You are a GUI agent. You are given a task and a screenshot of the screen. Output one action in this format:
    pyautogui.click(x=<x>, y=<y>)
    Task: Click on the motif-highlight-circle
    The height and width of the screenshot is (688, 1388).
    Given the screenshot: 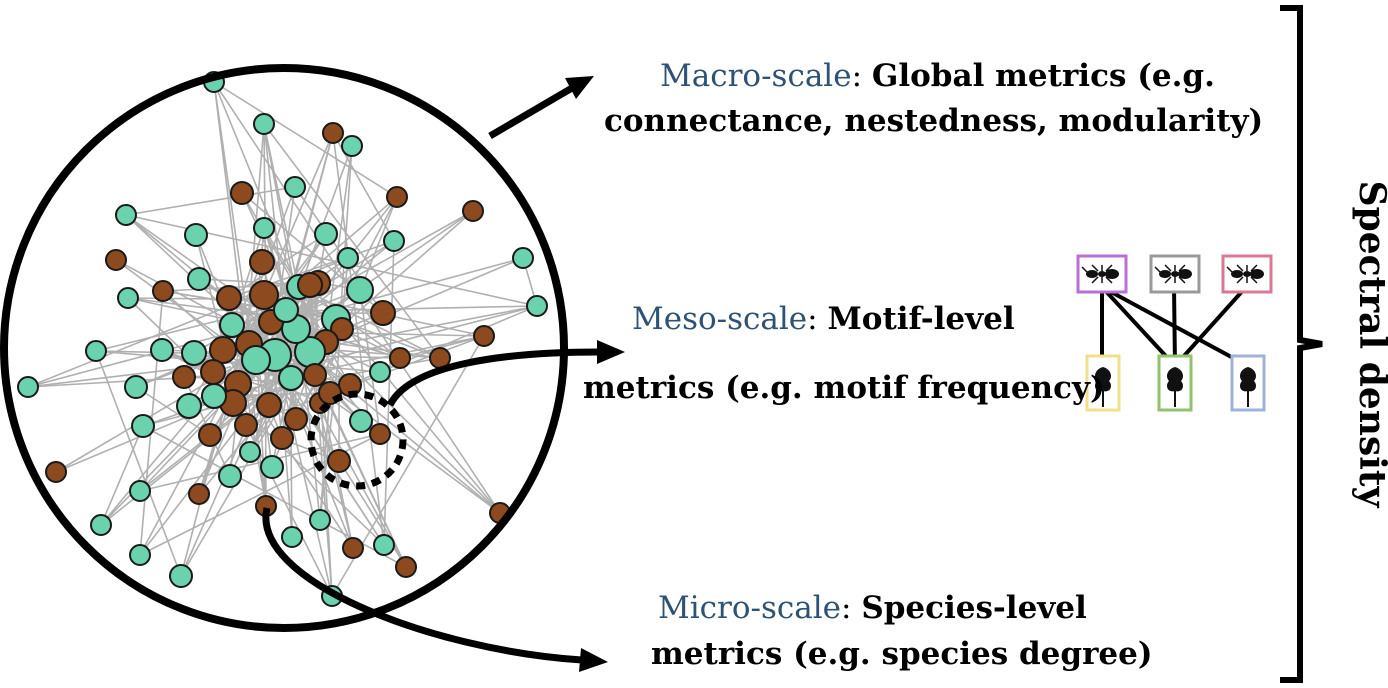 What is the action you would take?
    pyautogui.click(x=357, y=440)
    